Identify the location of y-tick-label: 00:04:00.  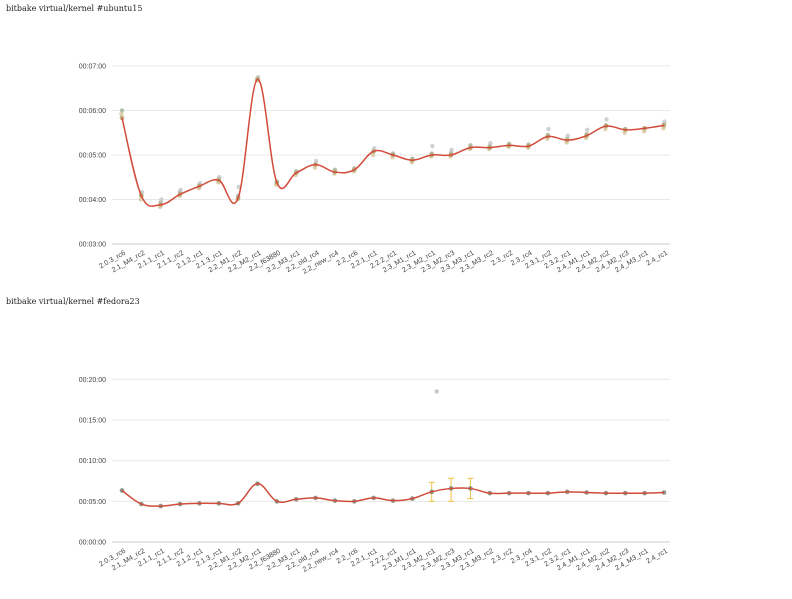
(92, 200).